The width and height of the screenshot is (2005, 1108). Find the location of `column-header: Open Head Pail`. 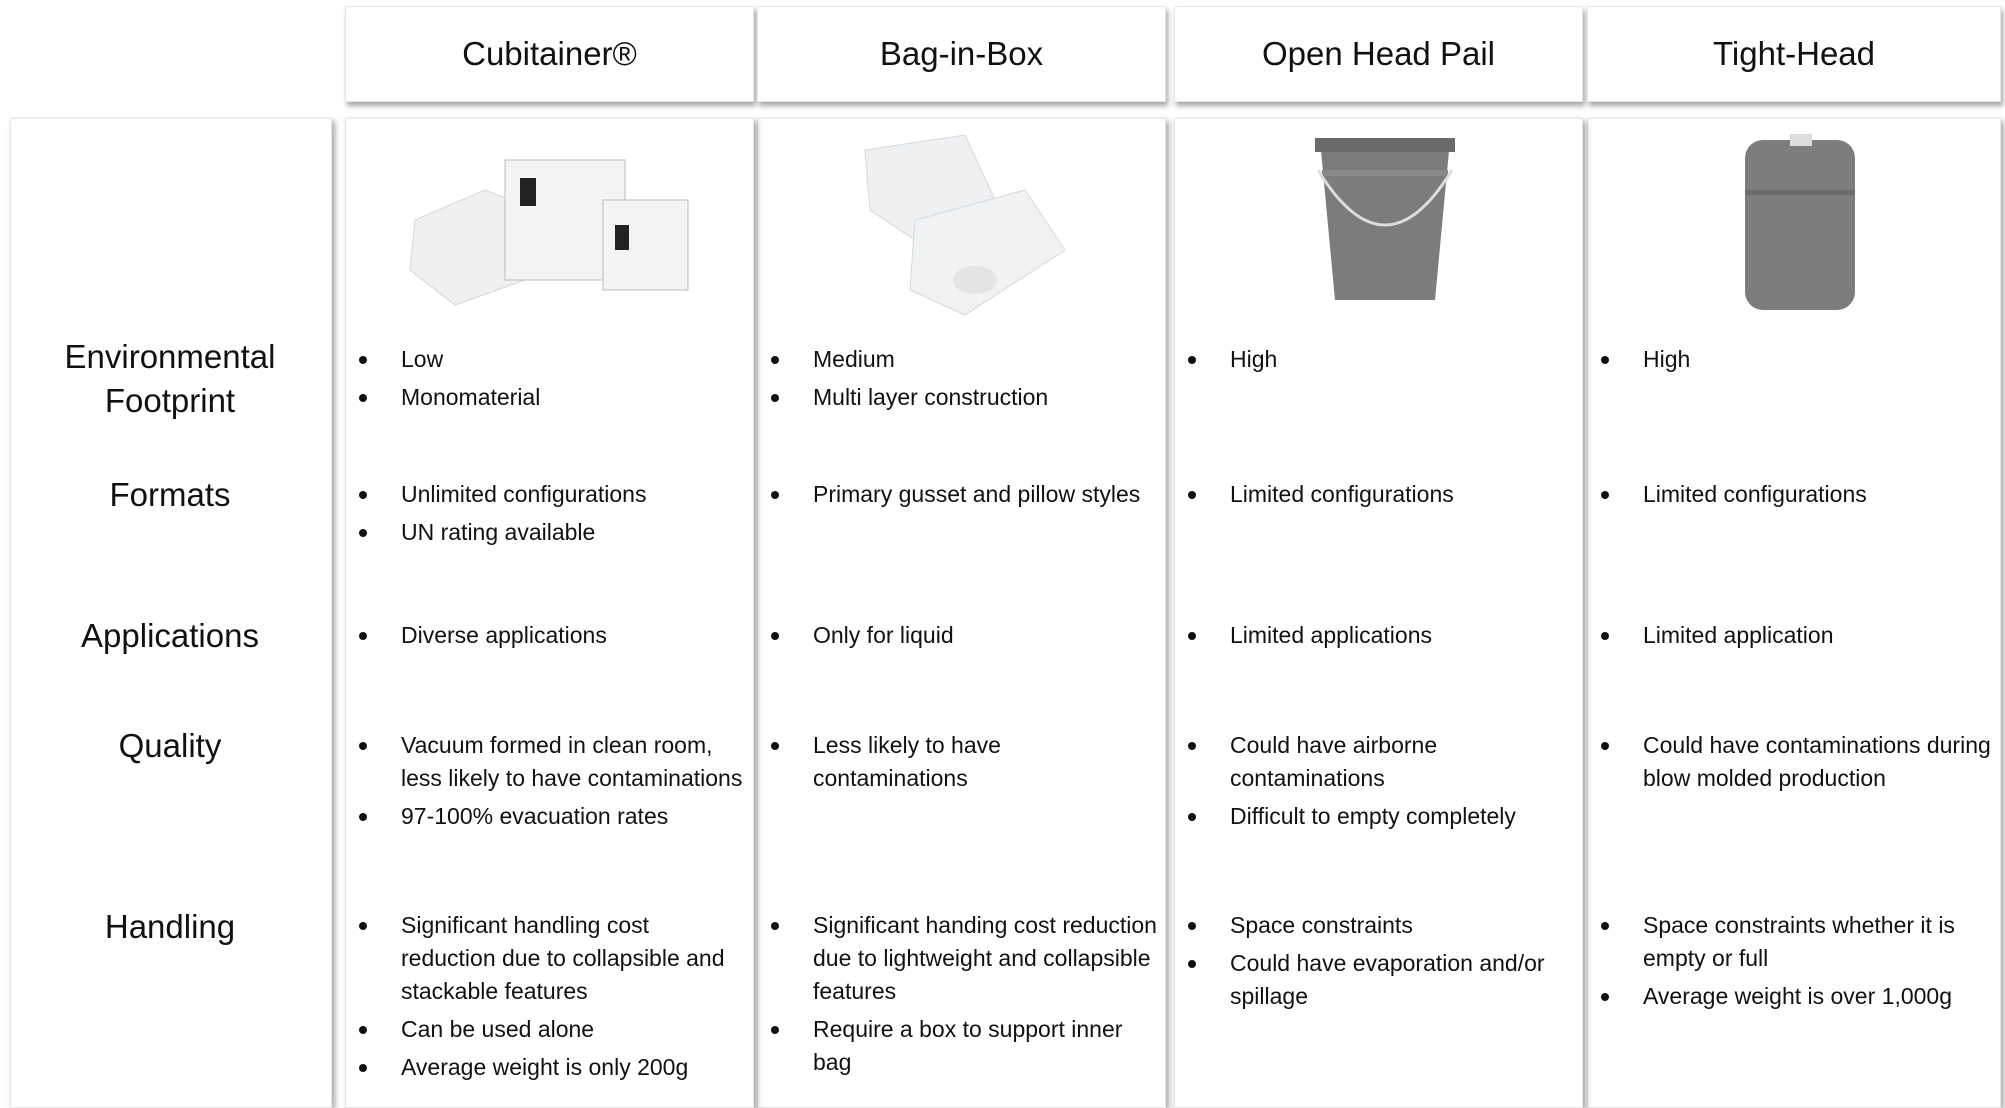

column-header: Open Head Pail is located at coordinates (1378, 54).